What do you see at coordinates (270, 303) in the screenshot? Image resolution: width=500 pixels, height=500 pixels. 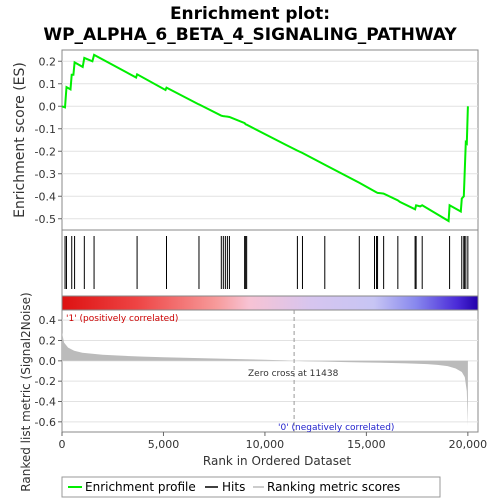 I see `rank-color-bar` at bounding box center [270, 303].